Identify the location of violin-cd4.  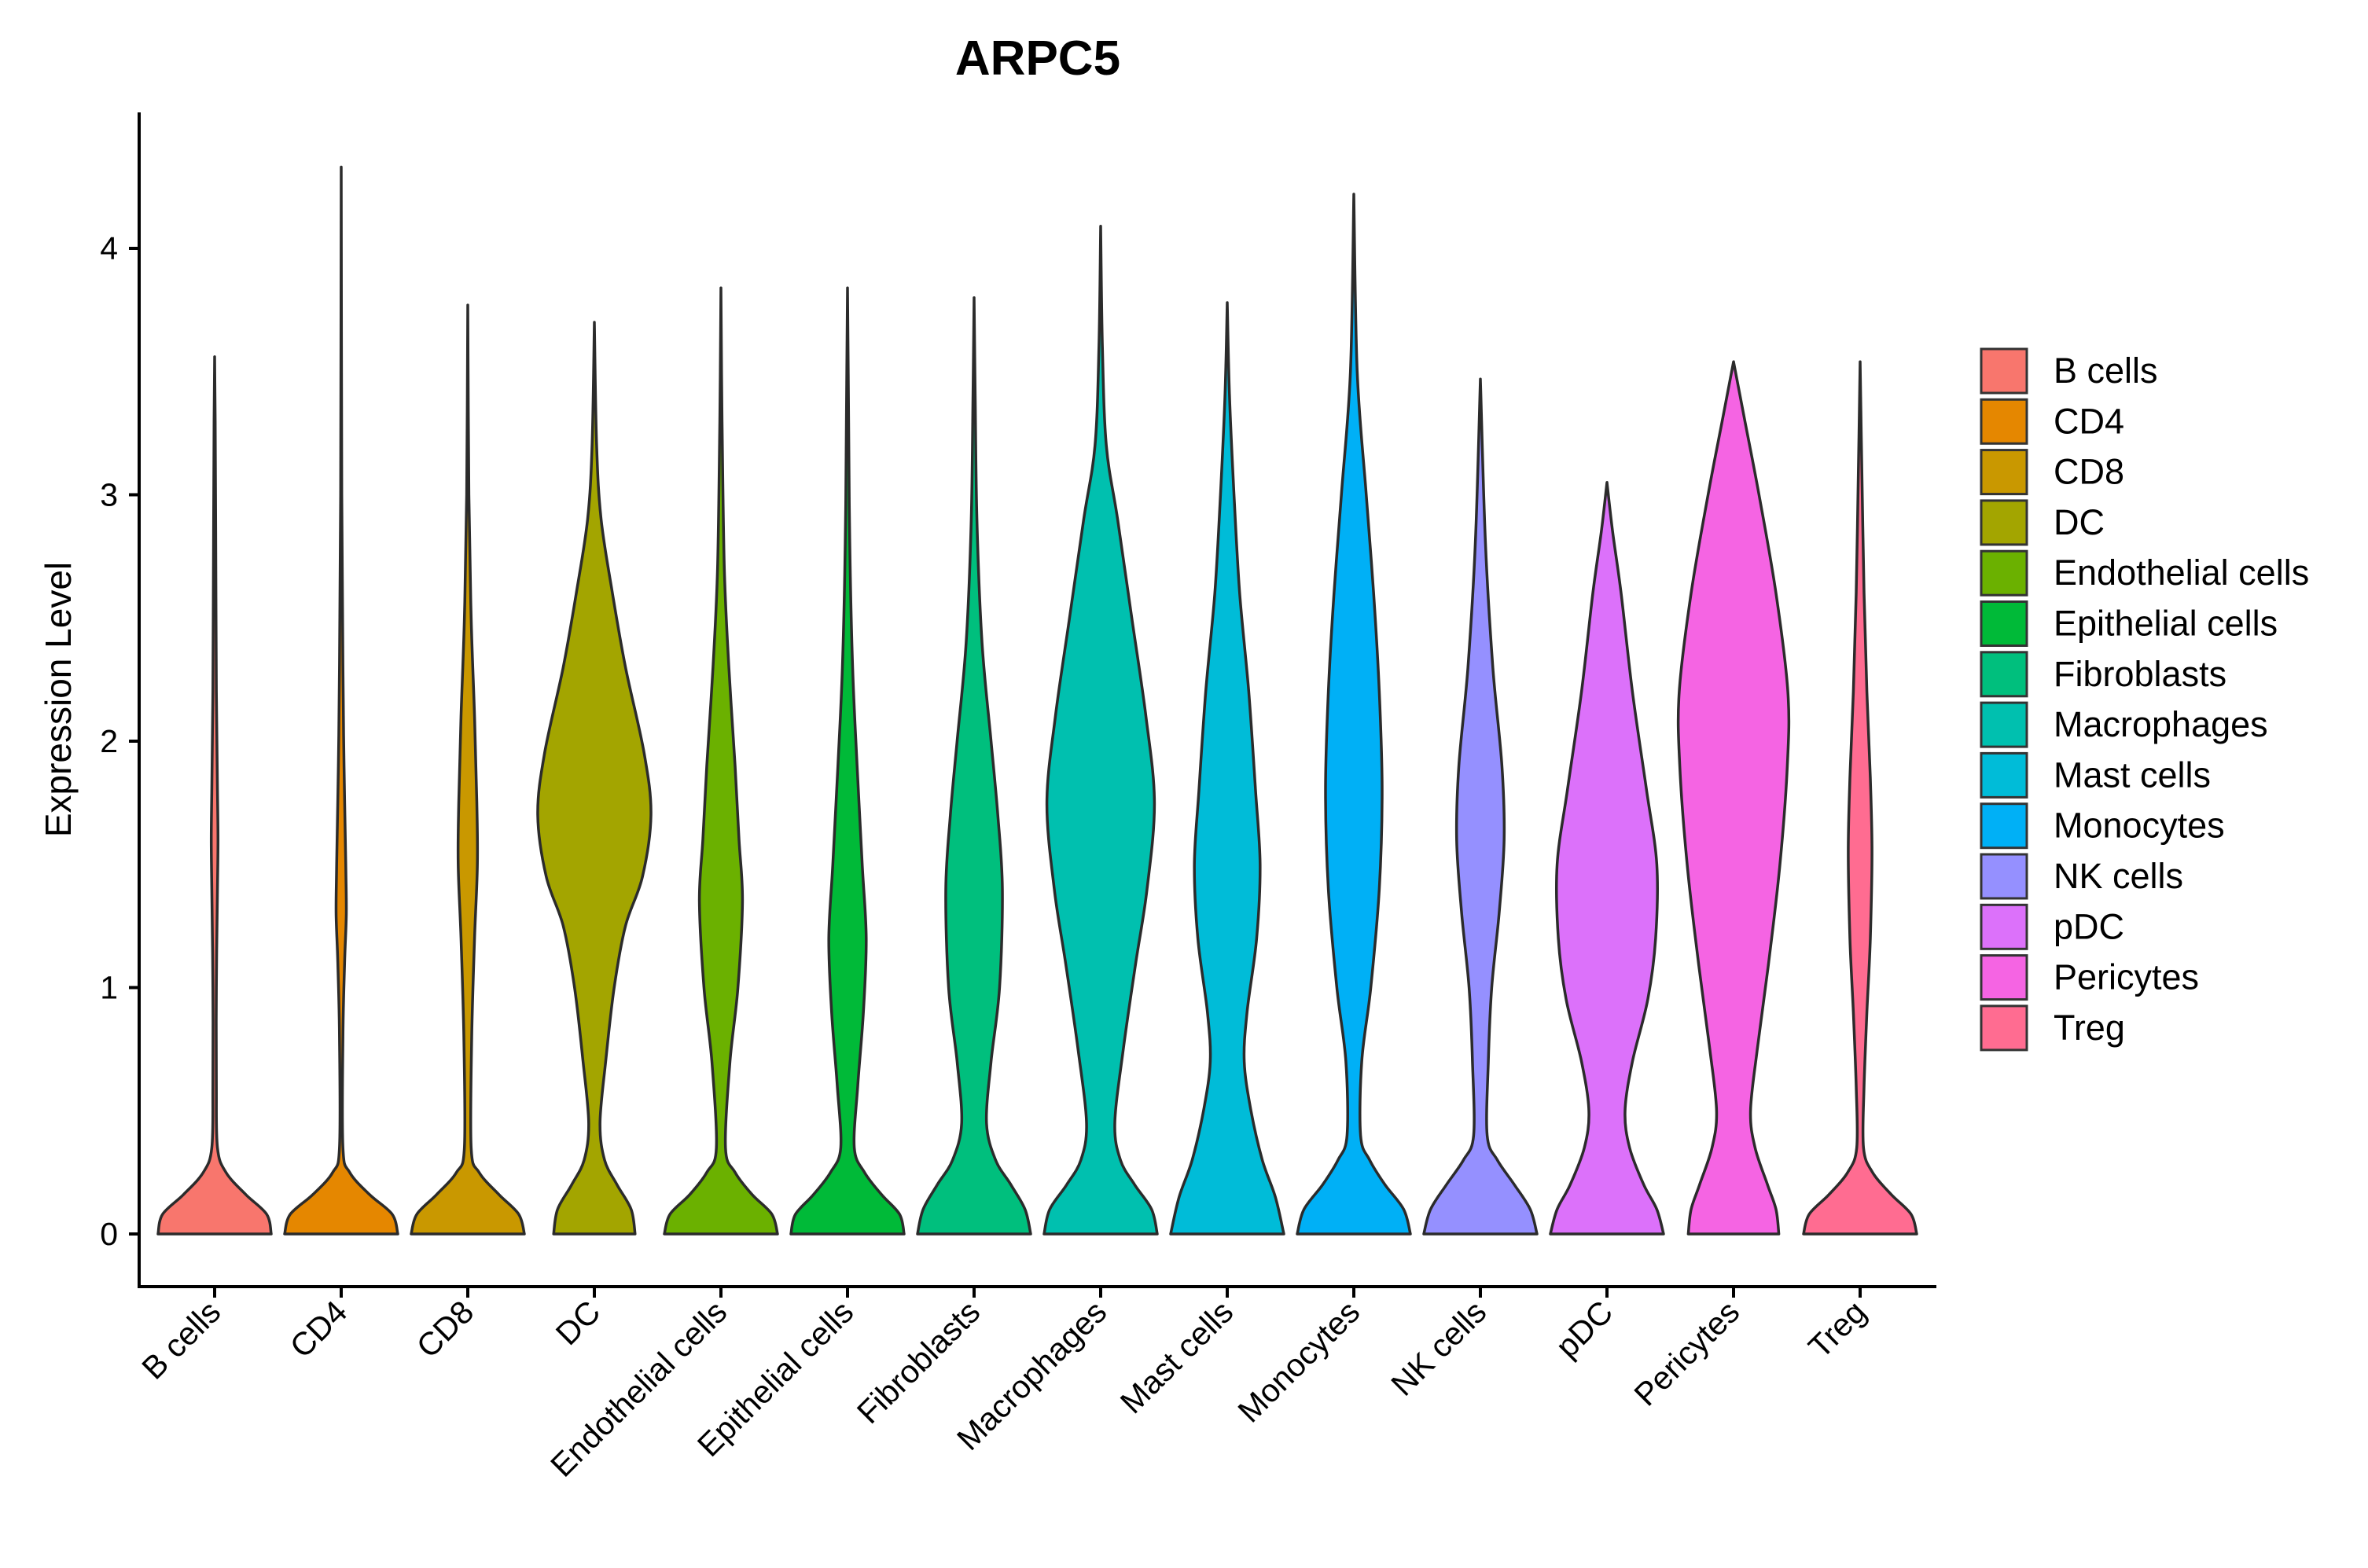
(341, 700).